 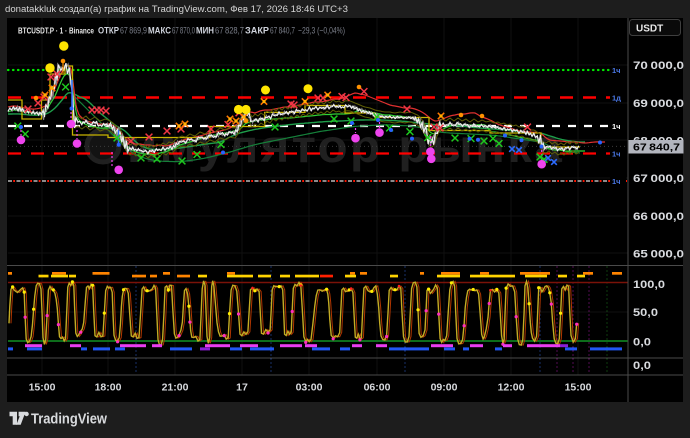 What do you see at coordinates (205, 31) in the screenshot?
I see `svg-text: МИН` at bounding box center [205, 31].